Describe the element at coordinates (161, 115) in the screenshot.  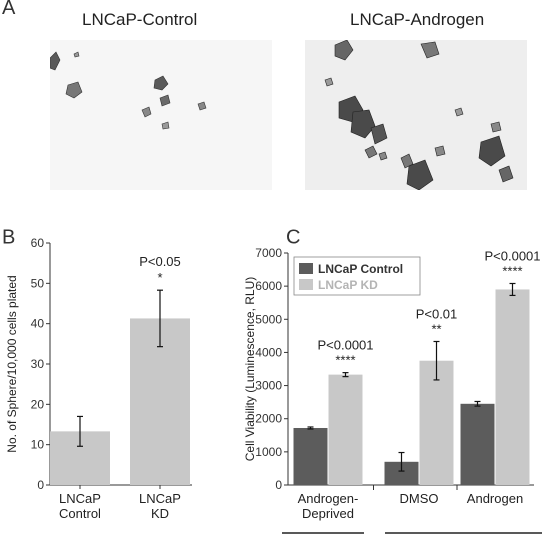
I see `control-micrograph` at that location.